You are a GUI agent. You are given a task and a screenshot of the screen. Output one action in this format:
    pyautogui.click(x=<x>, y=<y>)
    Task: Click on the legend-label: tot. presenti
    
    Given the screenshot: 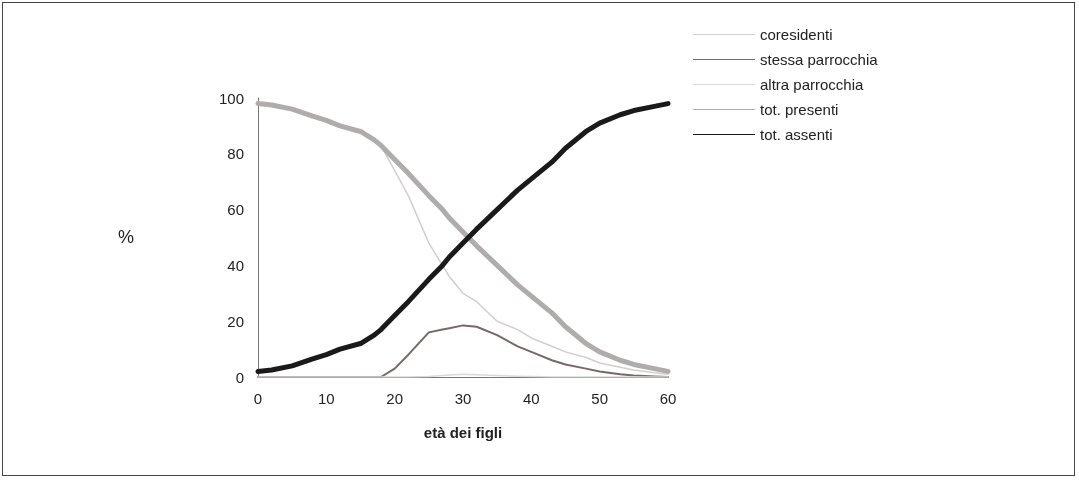 What is the action you would take?
    pyautogui.click(x=799, y=109)
    